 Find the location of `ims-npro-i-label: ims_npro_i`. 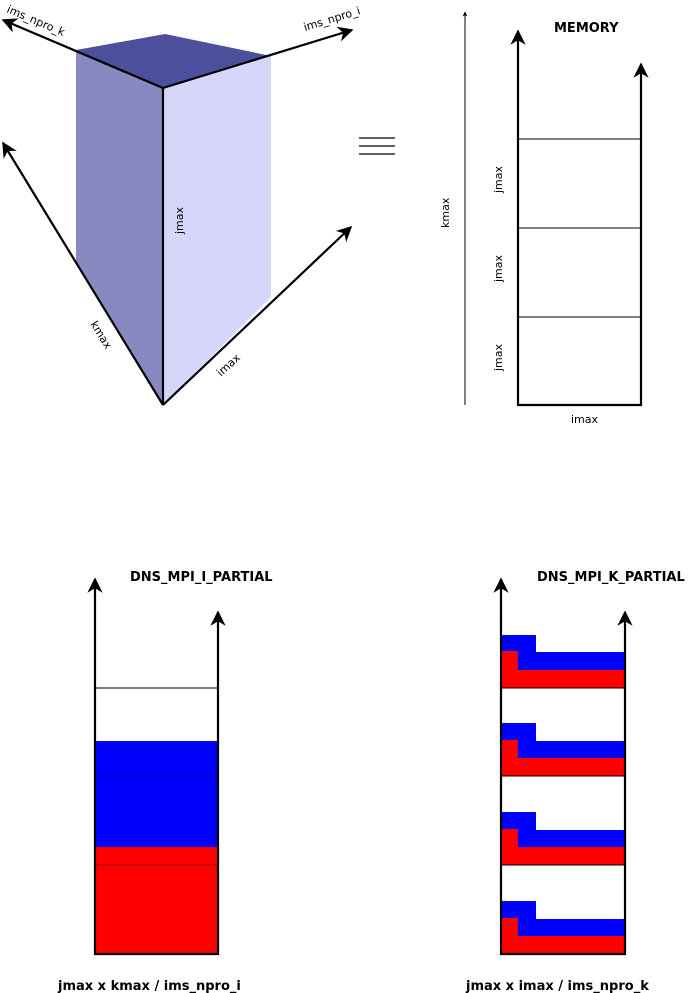

ims-npro-i-label: ims_npro_i is located at coordinates (332, 19).